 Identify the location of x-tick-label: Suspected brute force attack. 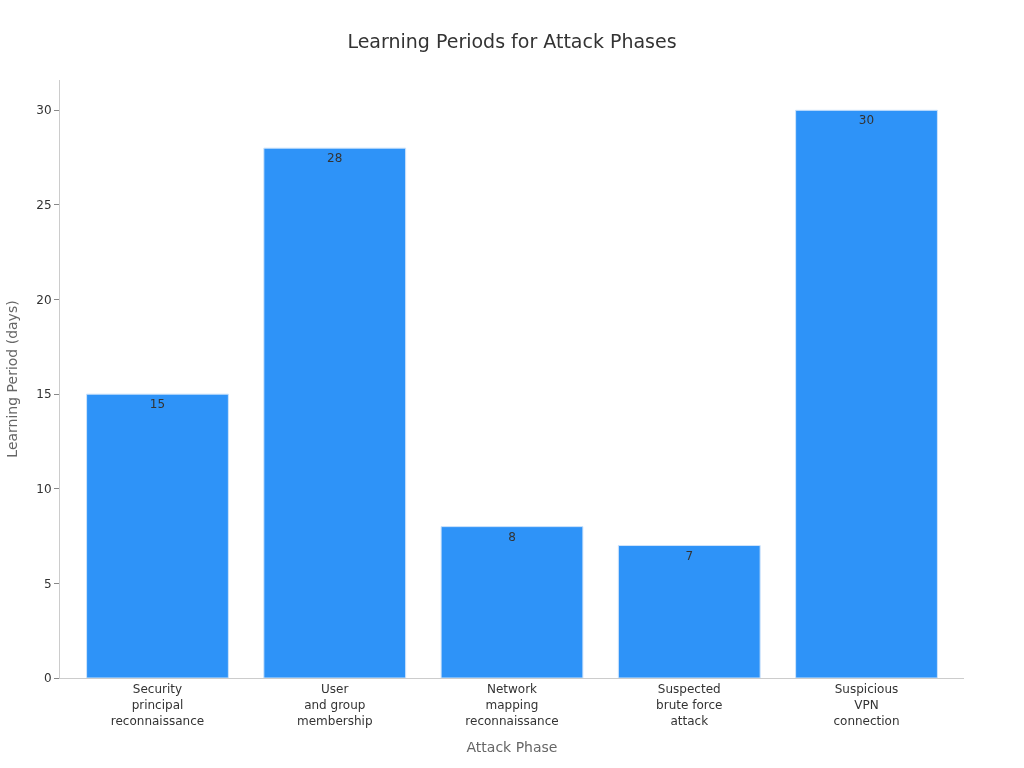
(689, 705).